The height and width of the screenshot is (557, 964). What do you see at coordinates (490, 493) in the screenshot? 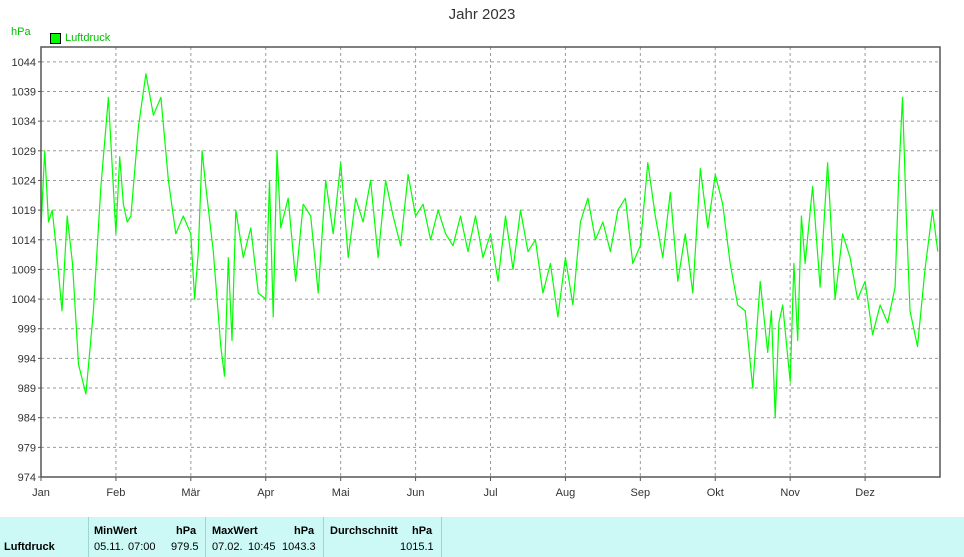
I see `x-tick-label: Jul` at bounding box center [490, 493].